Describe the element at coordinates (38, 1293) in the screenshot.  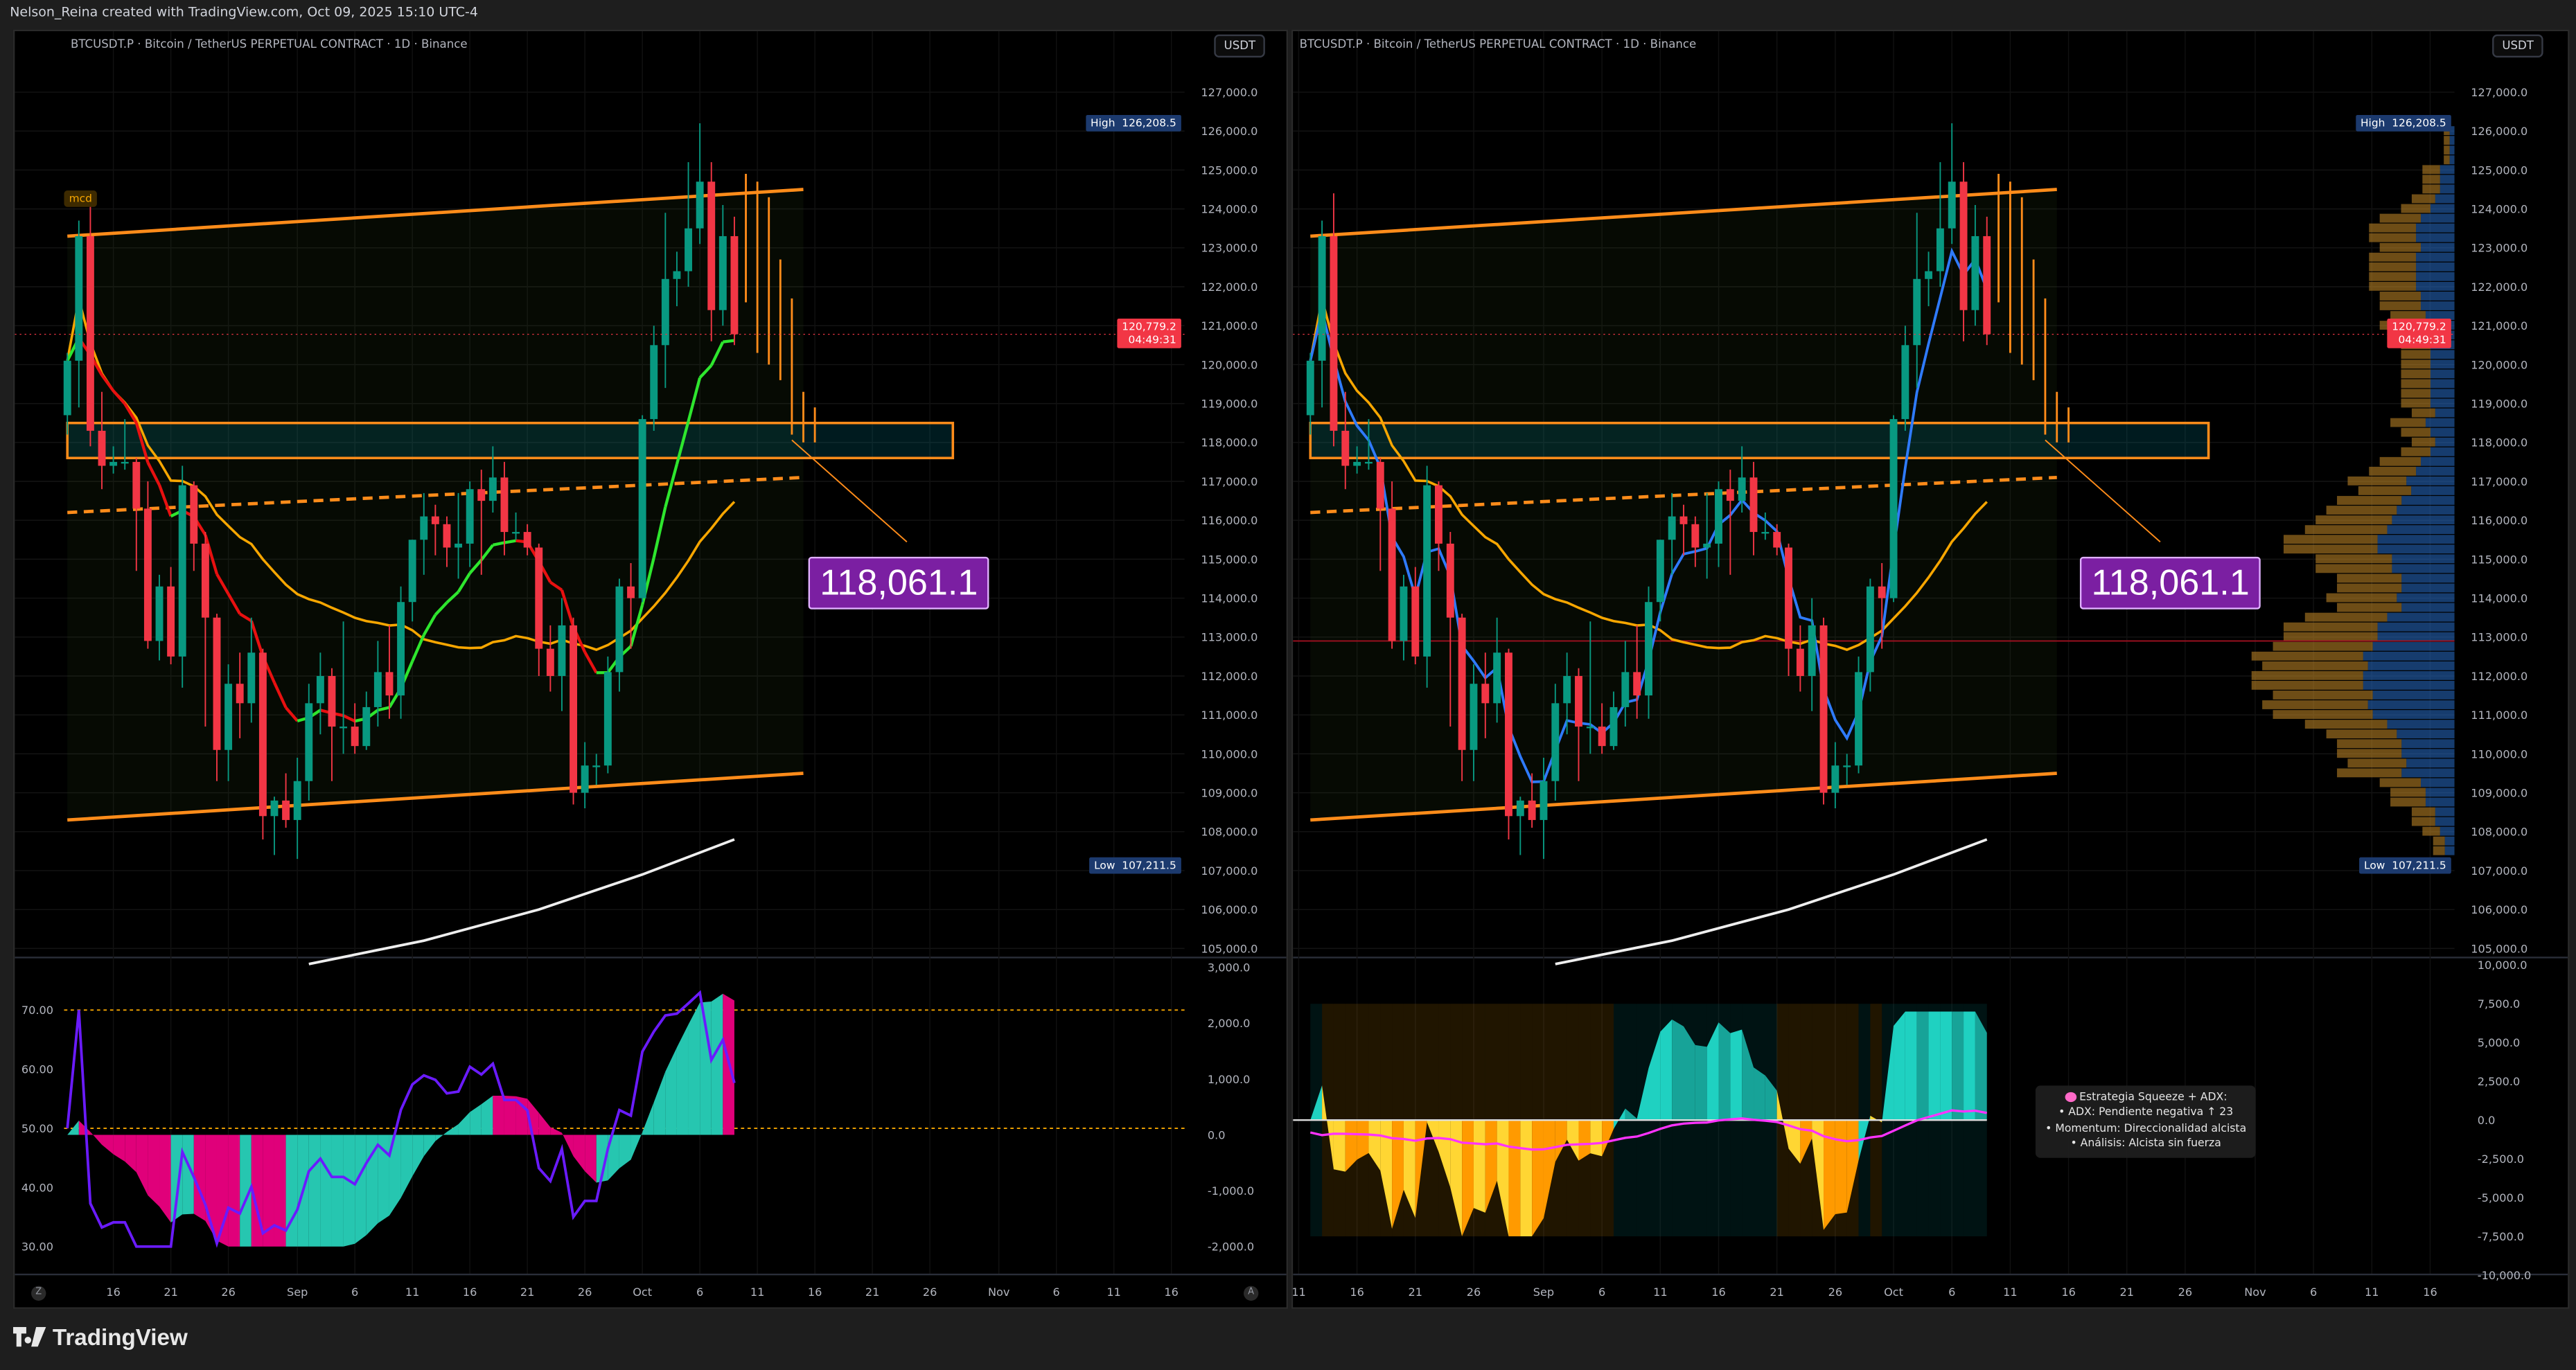
I see `zoom-scale-button: Z` at that location.